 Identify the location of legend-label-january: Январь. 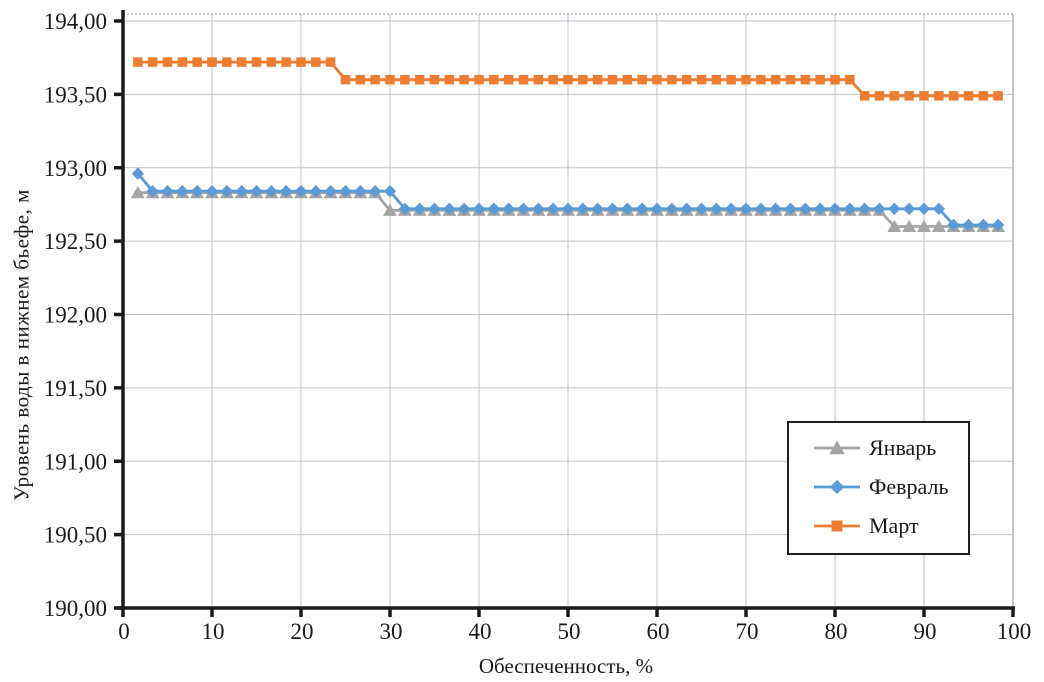
(903, 448).